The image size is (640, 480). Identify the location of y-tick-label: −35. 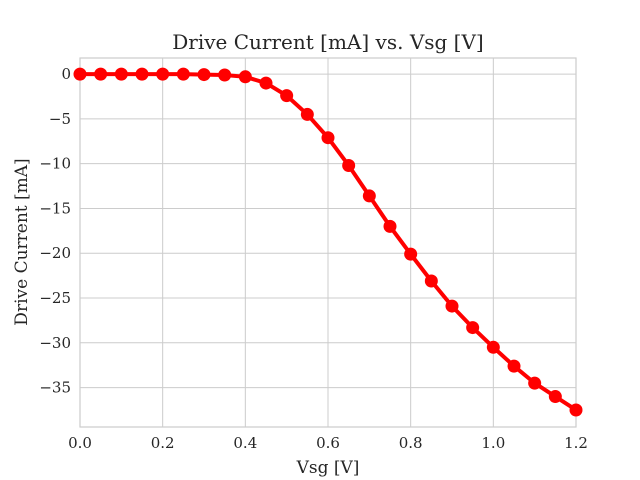
(55, 388).